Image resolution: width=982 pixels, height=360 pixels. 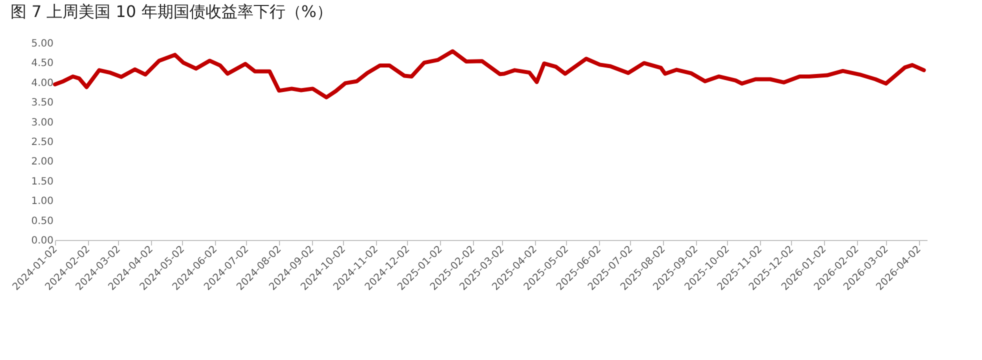 What do you see at coordinates (42, 122) in the screenshot?
I see `y-tick-label: 3.00` at bounding box center [42, 122].